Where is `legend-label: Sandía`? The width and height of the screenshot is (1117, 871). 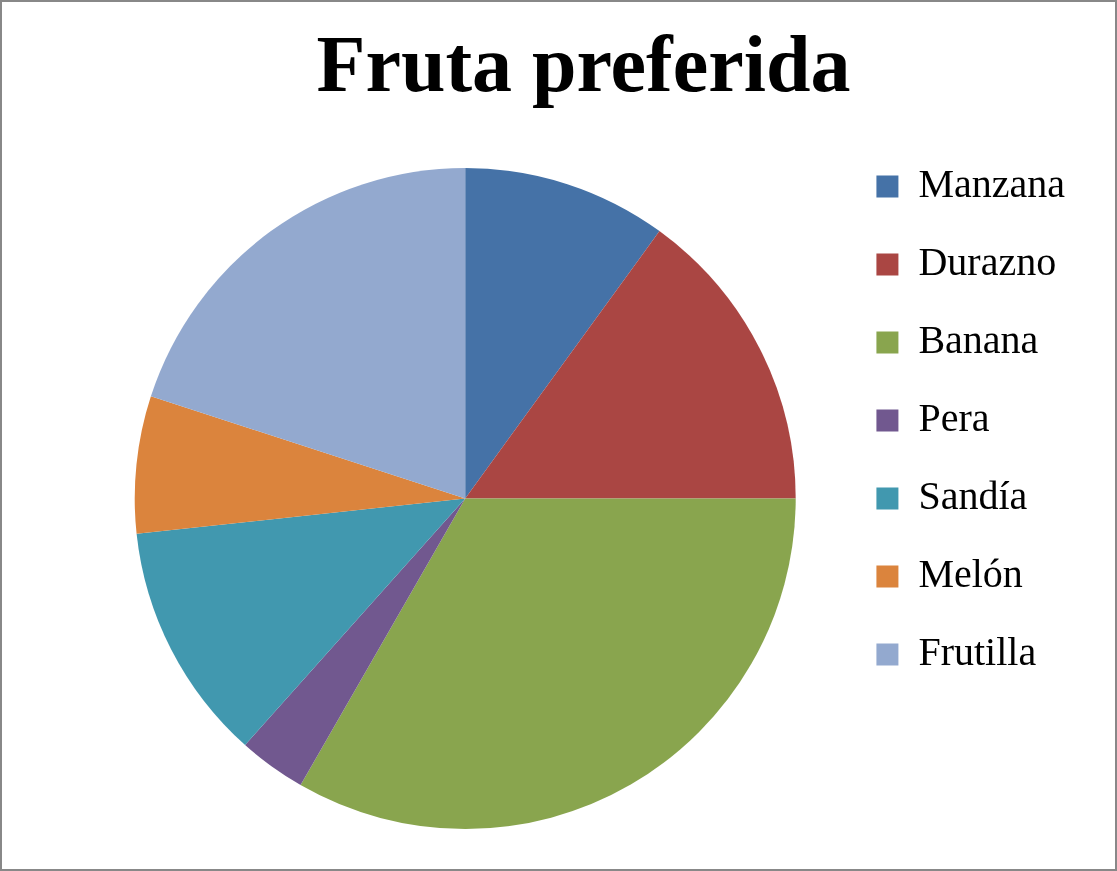 legend-label: Sandía is located at coordinates (973, 495).